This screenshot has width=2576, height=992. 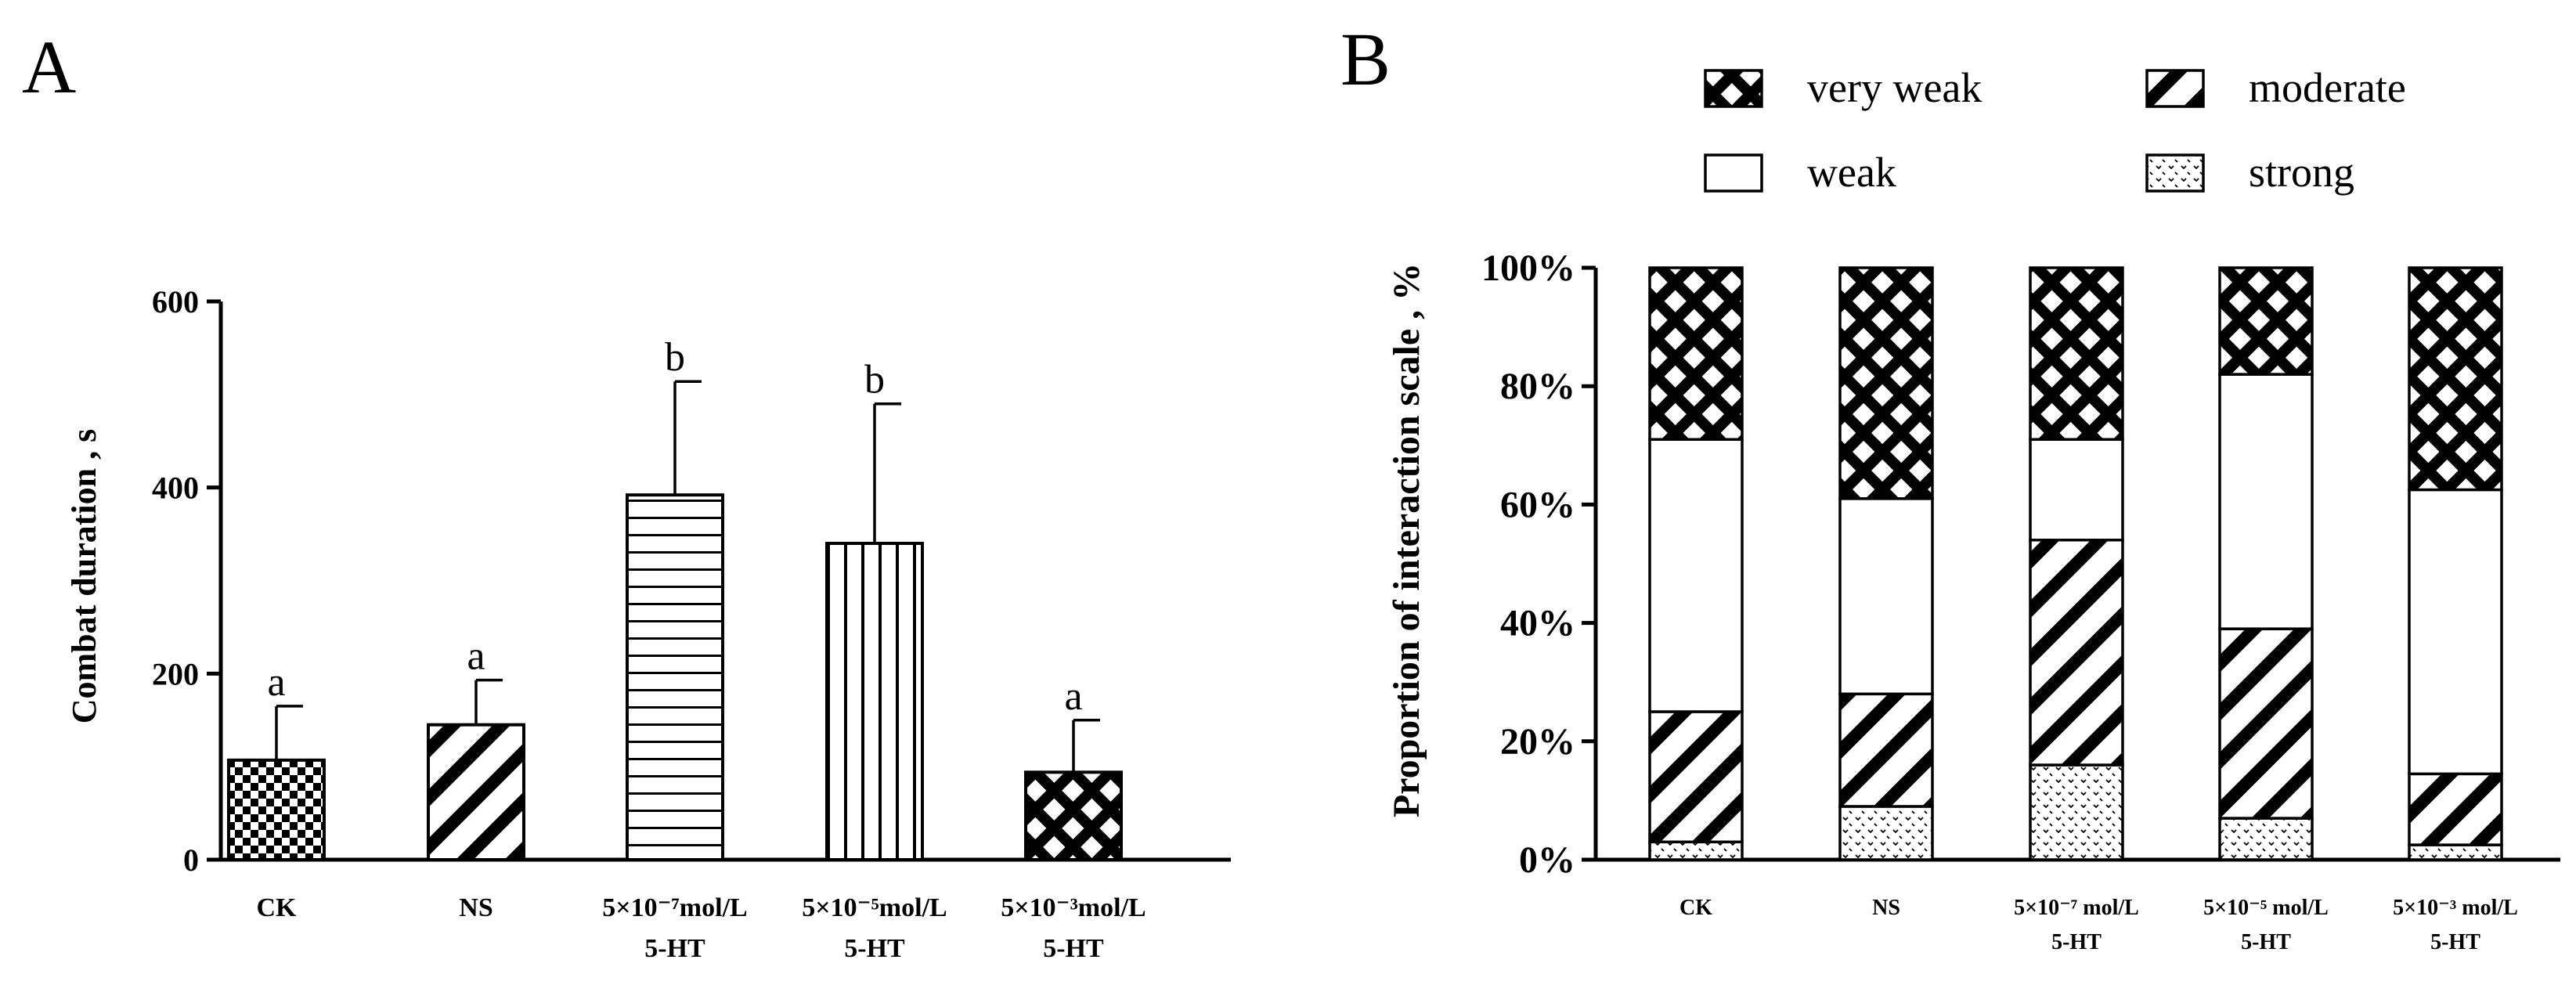 I want to click on chart-b-legend-label: strong, so click(x=2301, y=172).